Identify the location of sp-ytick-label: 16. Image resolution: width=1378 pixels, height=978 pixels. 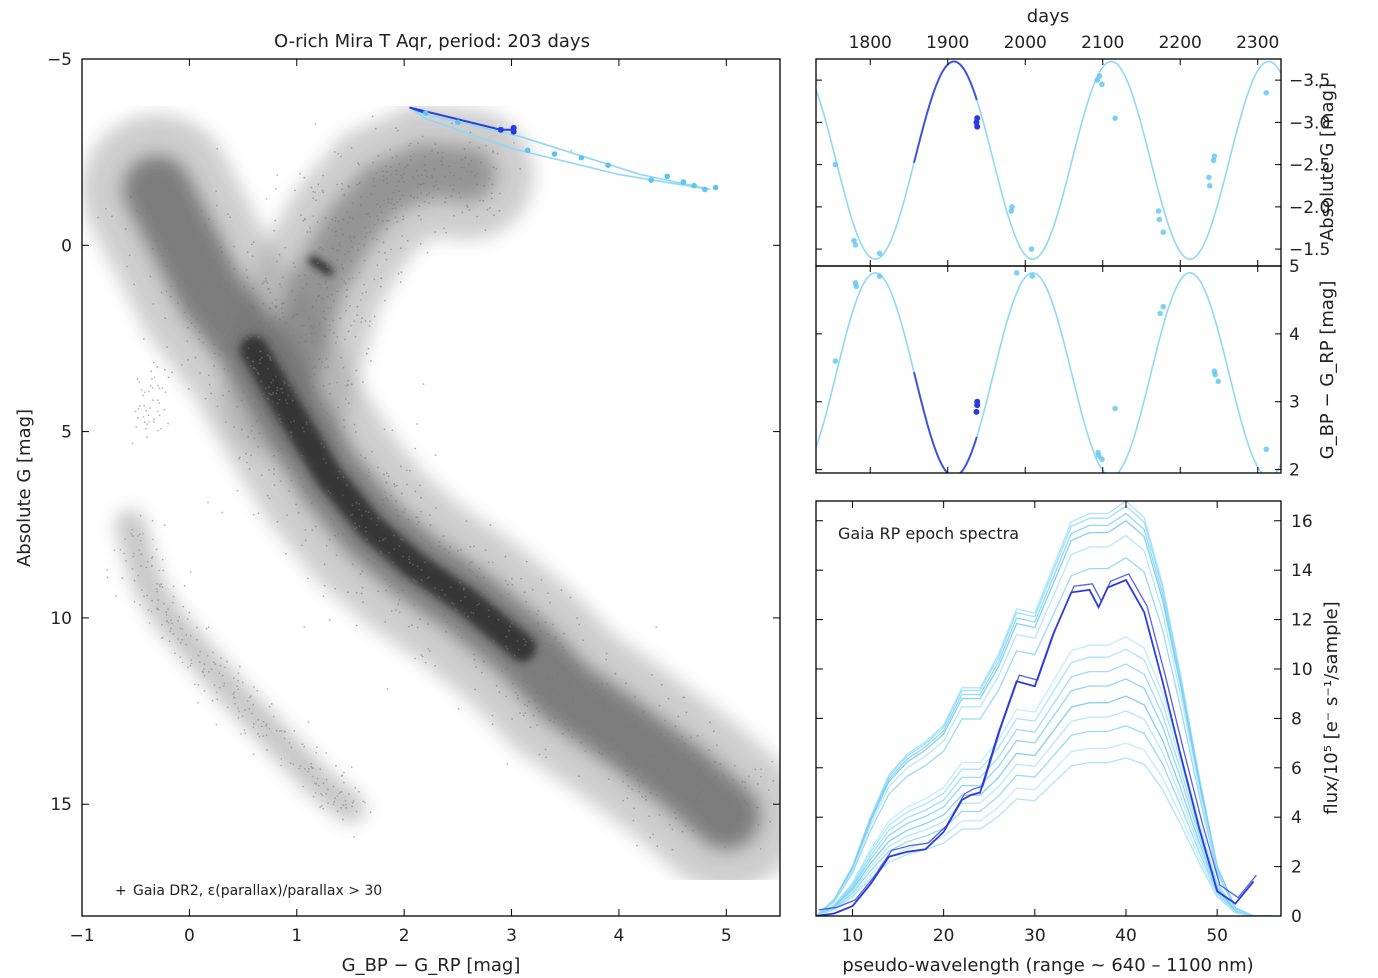
(1302, 522).